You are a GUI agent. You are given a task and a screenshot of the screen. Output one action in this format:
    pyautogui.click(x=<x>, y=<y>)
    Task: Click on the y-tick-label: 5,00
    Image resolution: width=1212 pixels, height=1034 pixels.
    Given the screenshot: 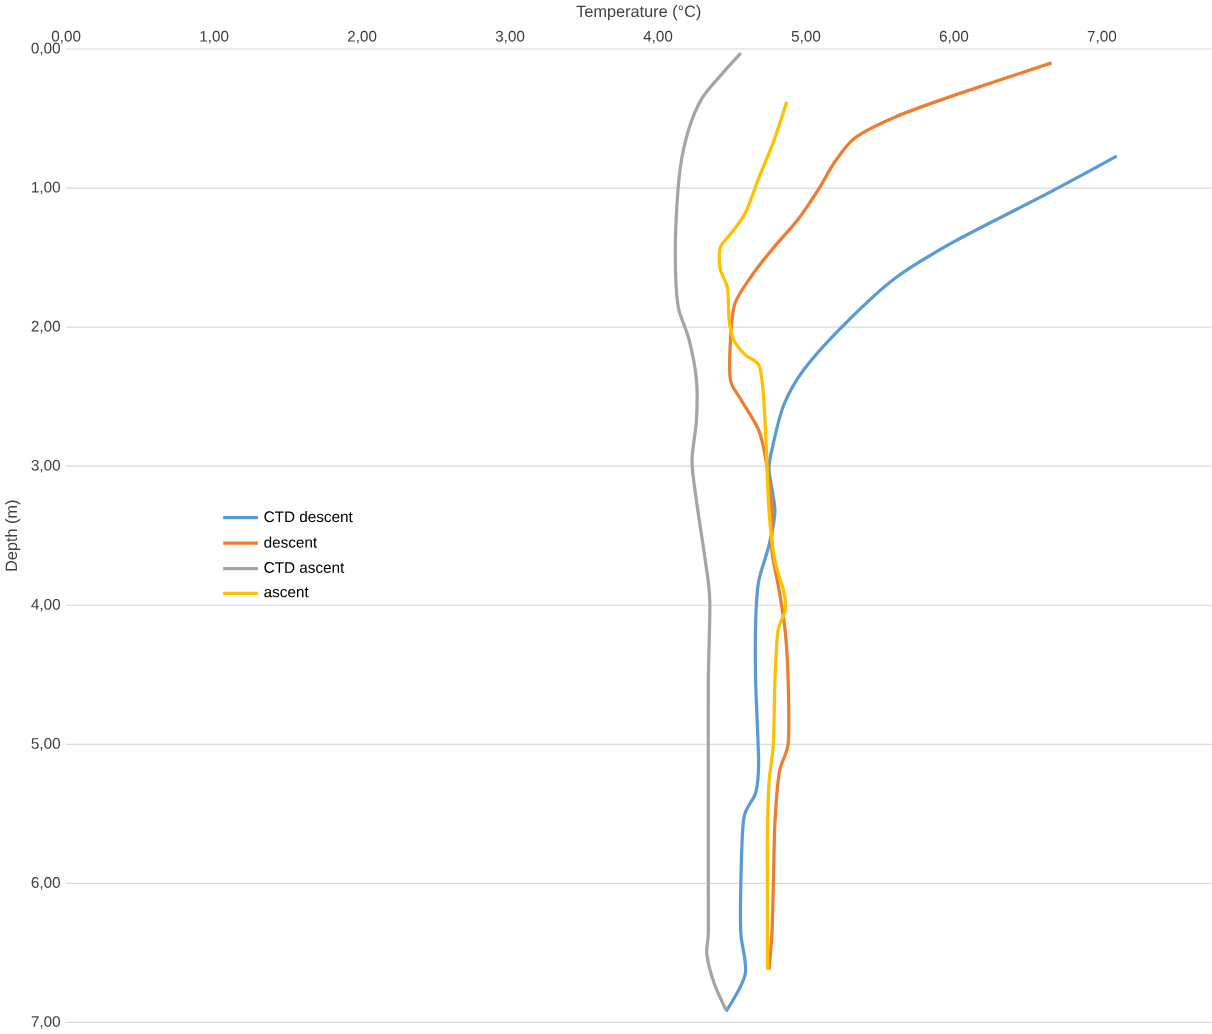 What is the action you would take?
    pyautogui.click(x=46, y=744)
    